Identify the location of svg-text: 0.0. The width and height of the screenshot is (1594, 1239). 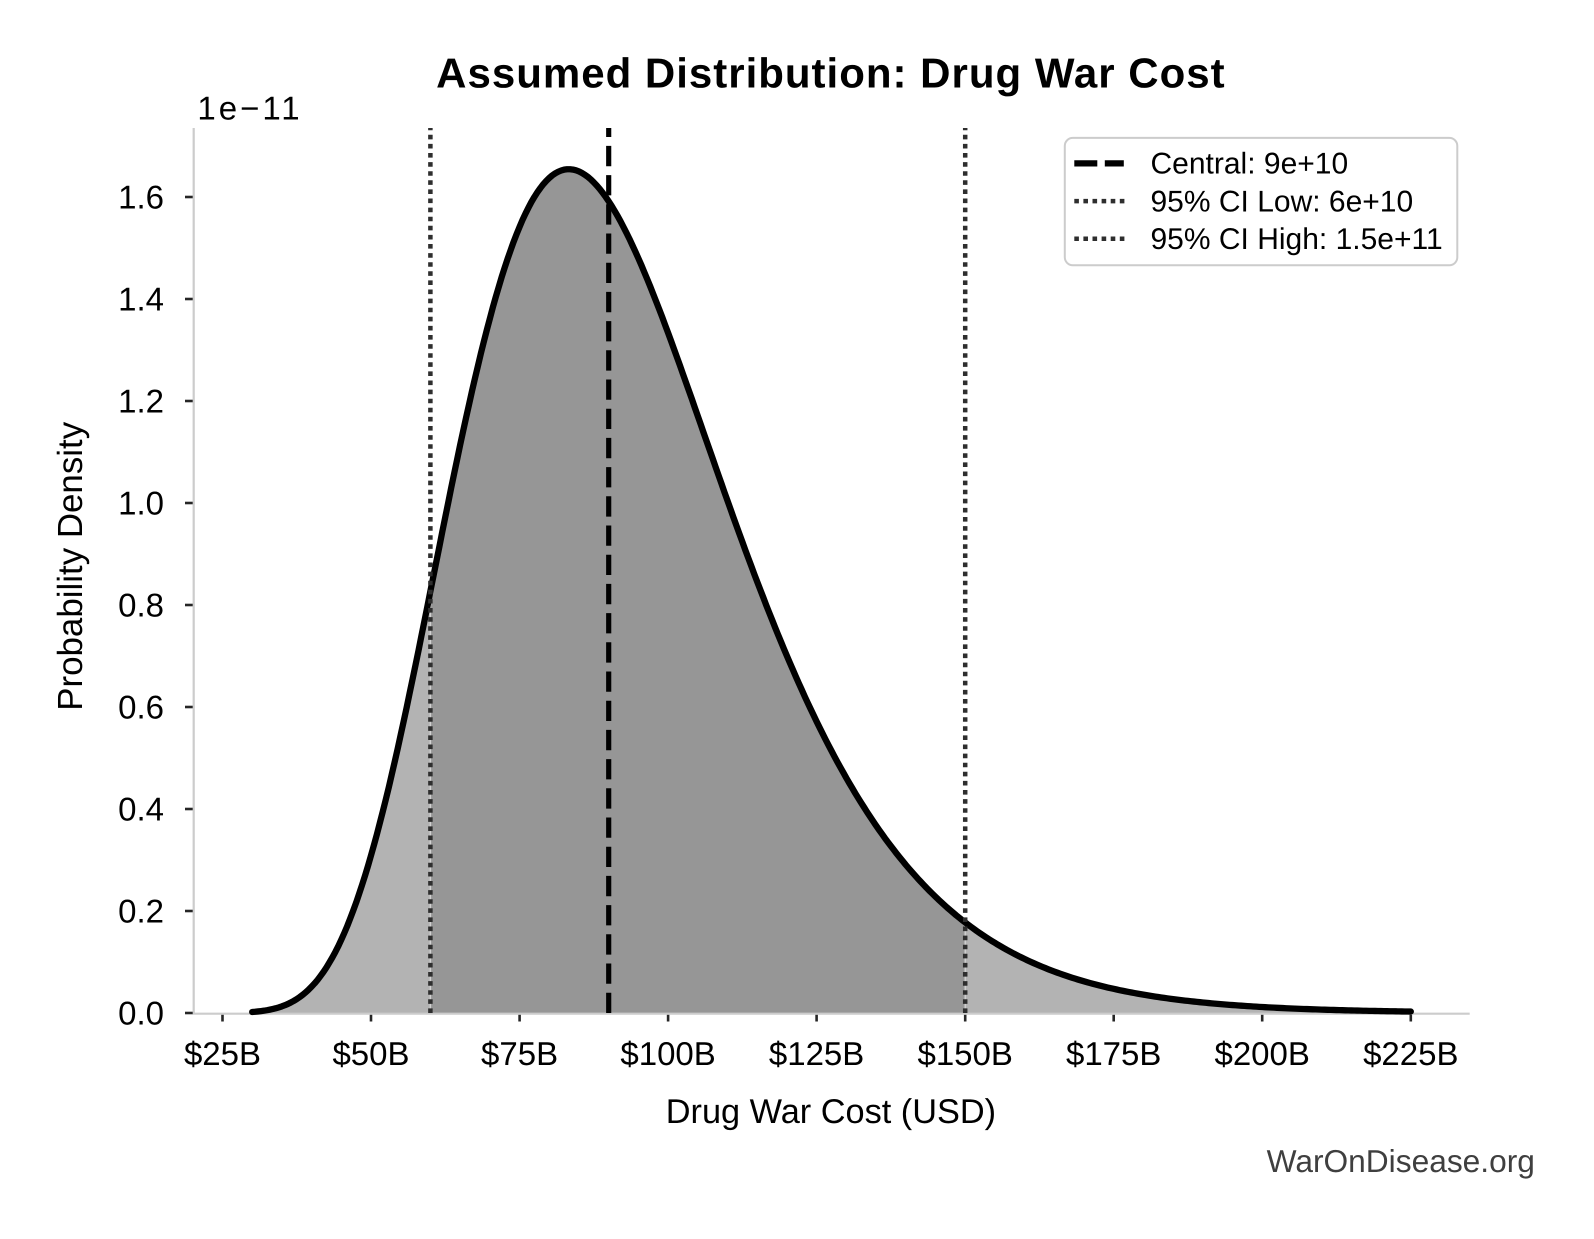
(141, 1013).